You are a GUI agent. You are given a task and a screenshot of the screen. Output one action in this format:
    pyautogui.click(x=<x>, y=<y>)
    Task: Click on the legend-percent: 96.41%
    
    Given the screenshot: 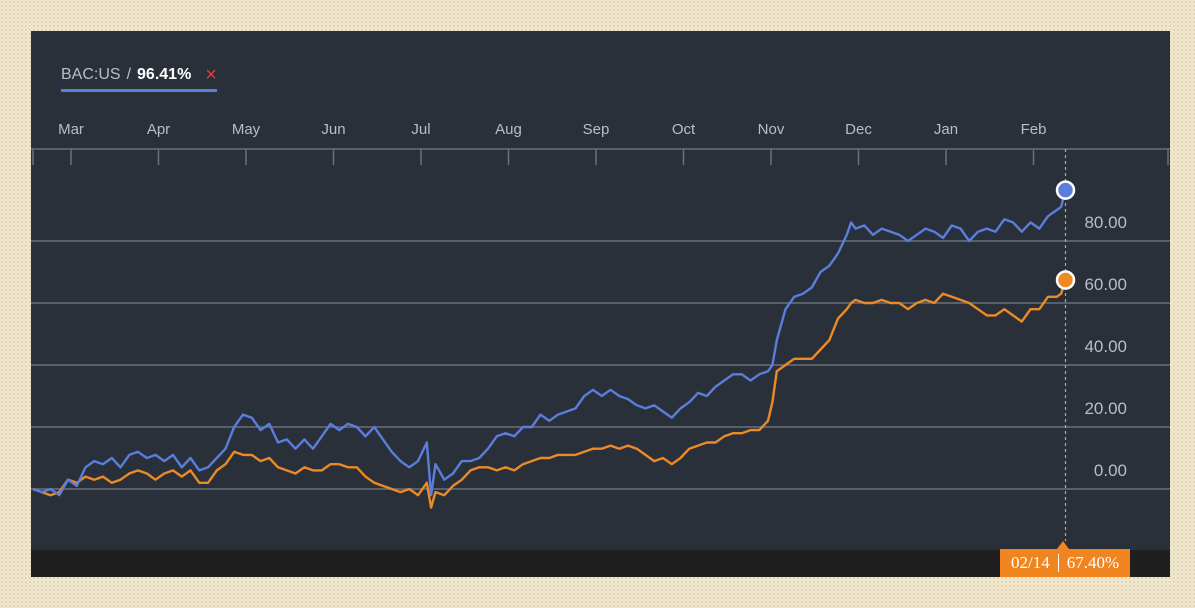 What is the action you would take?
    pyautogui.click(x=164, y=74)
    